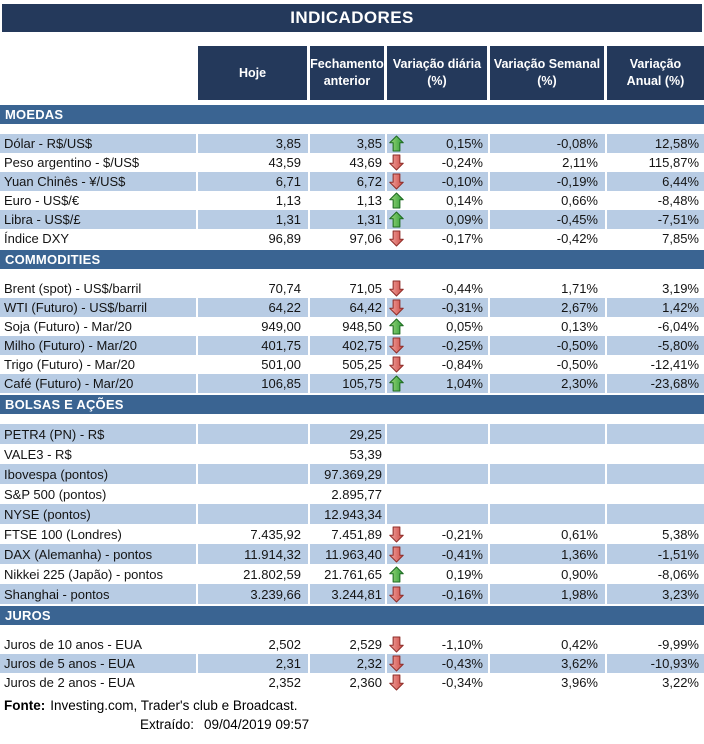 The height and width of the screenshot is (744, 704). I want to click on cell-variacao-semanal: -0,19%, so click(548, 181).